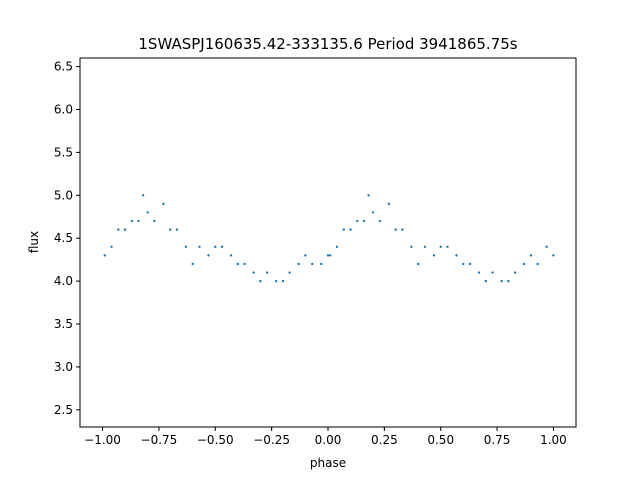  What do you see at coordinates (34, 242) in the screenshot?
I see `y-axis-label: flux` at bounding box center [34, 242].